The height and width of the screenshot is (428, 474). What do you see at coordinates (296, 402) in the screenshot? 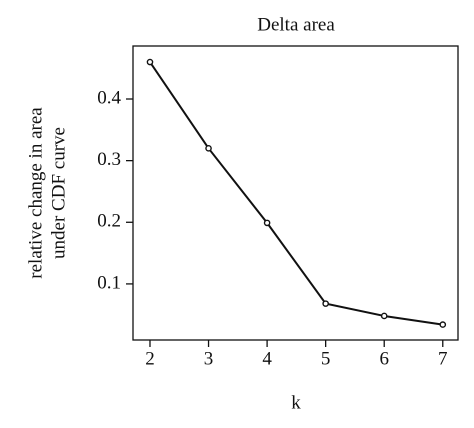
I see `x-axis-label: k` at bounding box center [296, 402].